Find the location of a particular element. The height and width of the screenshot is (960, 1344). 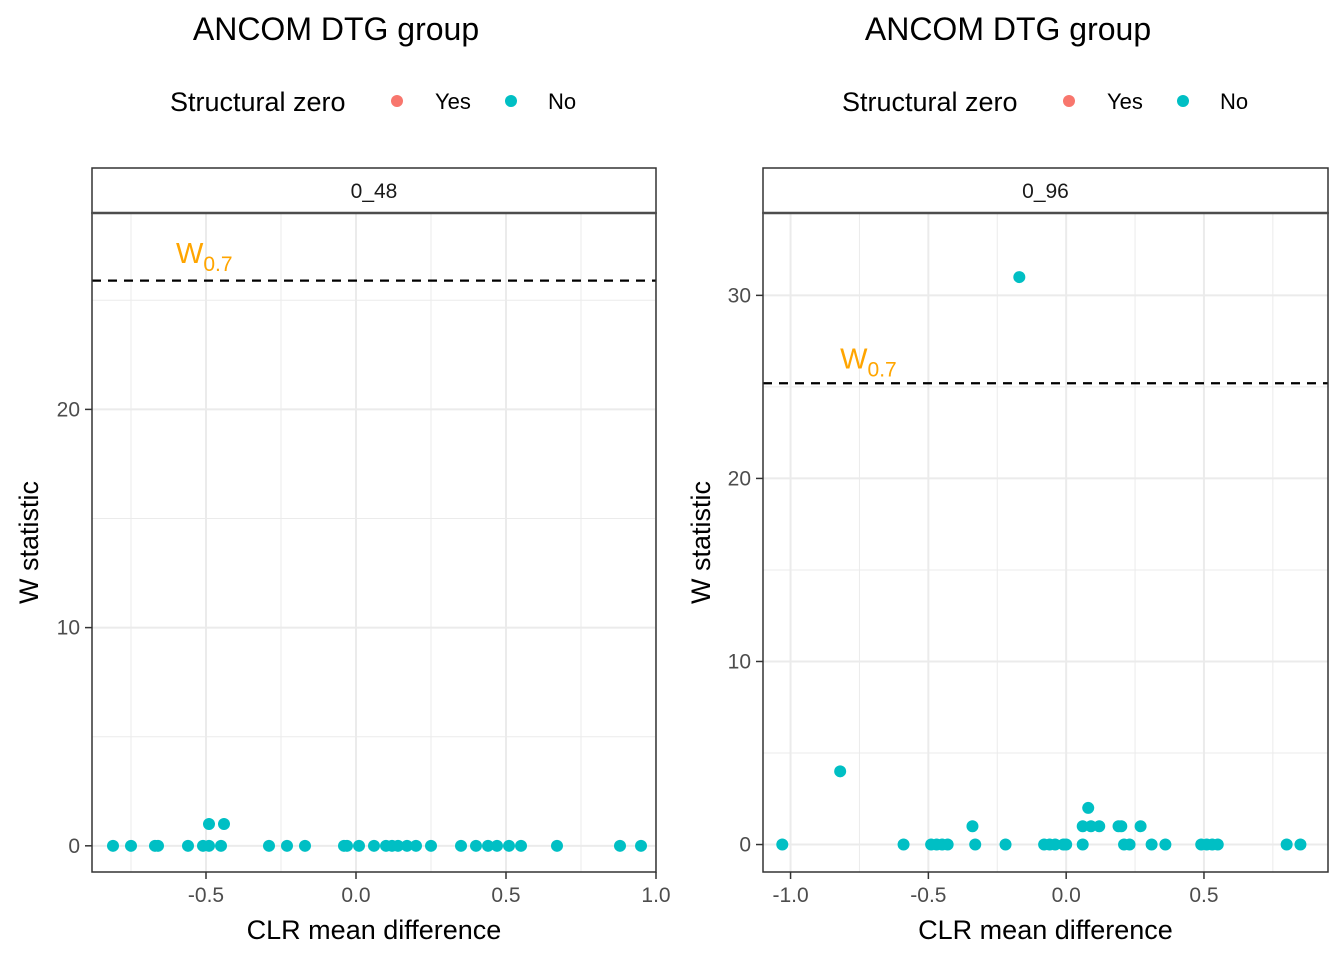

x-tick-label: 1.0 is located at coordinates (655, 895).